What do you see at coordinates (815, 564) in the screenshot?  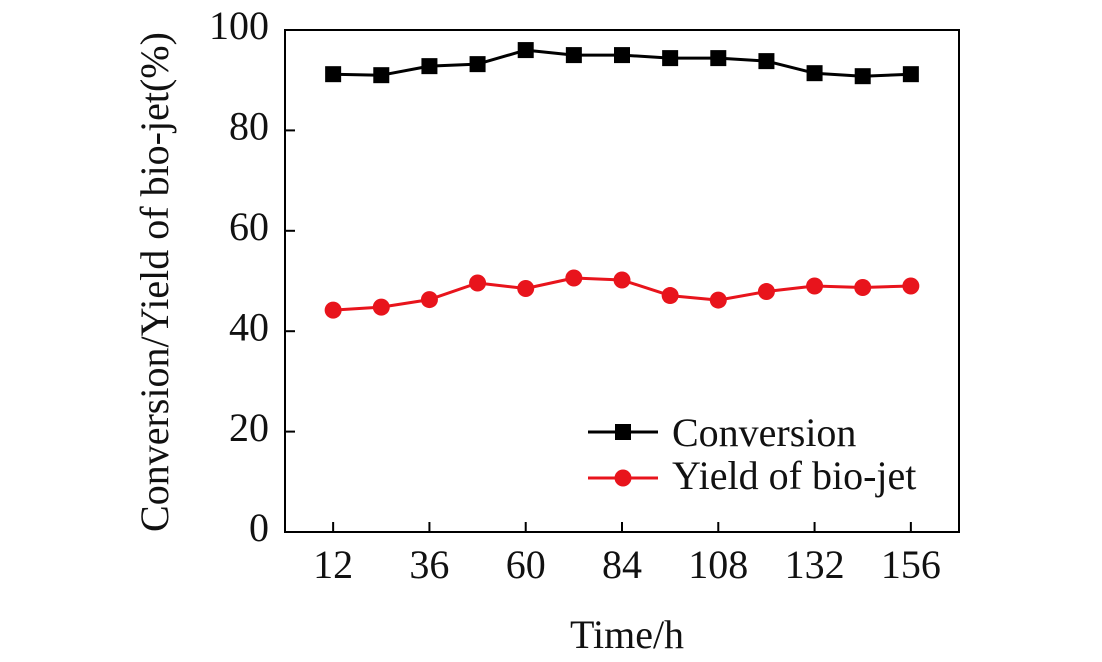 I see `x-tick-label-132: 132` at bounding box center [815, 564].